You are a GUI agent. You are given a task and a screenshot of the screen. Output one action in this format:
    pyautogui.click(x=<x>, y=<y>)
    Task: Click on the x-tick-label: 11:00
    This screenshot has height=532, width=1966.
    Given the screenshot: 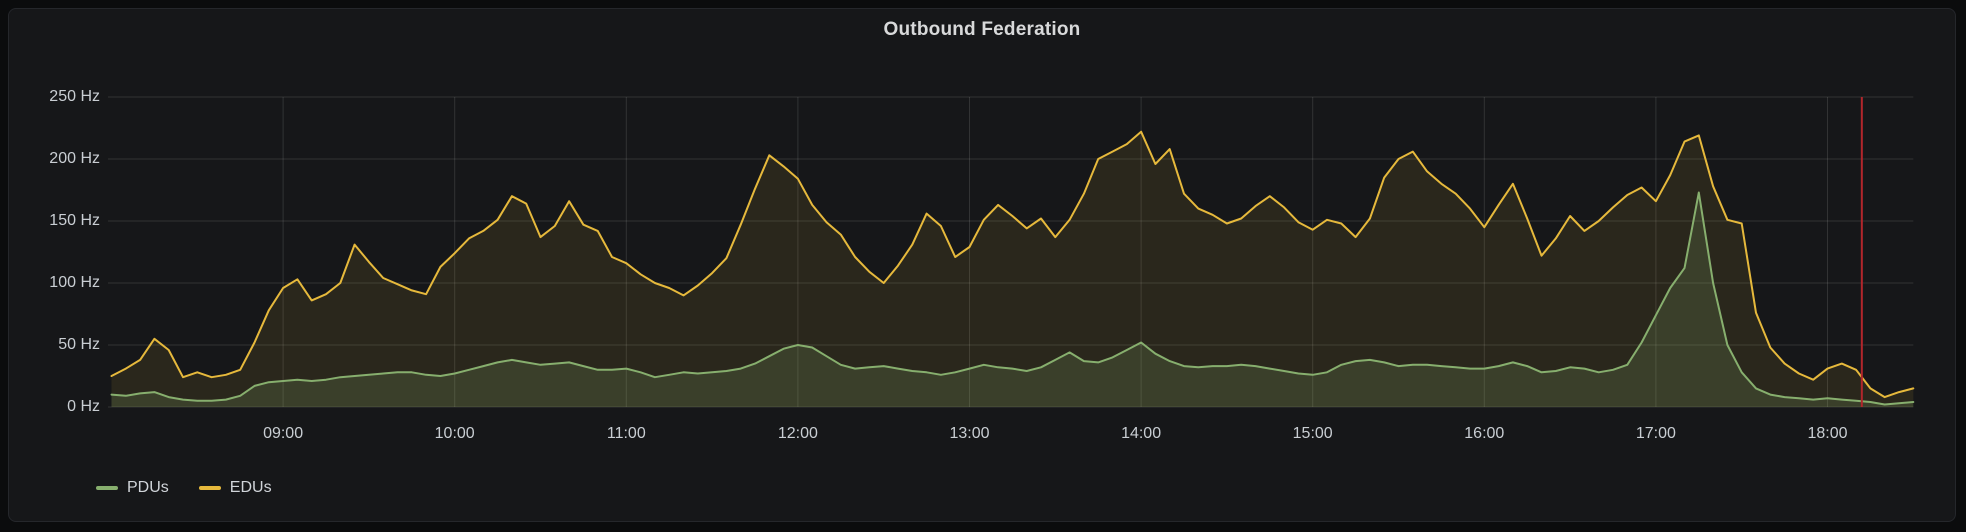 What is the action you would take?
    pyautogui.click(x=626, y=433)
    